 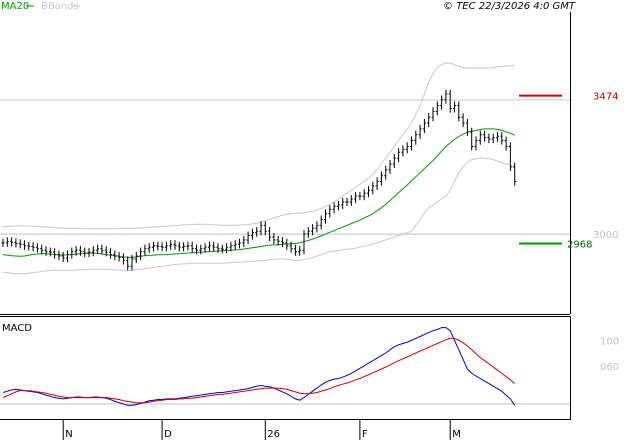 I want to click on x-tick-label: M, so click(x=456, y=434).